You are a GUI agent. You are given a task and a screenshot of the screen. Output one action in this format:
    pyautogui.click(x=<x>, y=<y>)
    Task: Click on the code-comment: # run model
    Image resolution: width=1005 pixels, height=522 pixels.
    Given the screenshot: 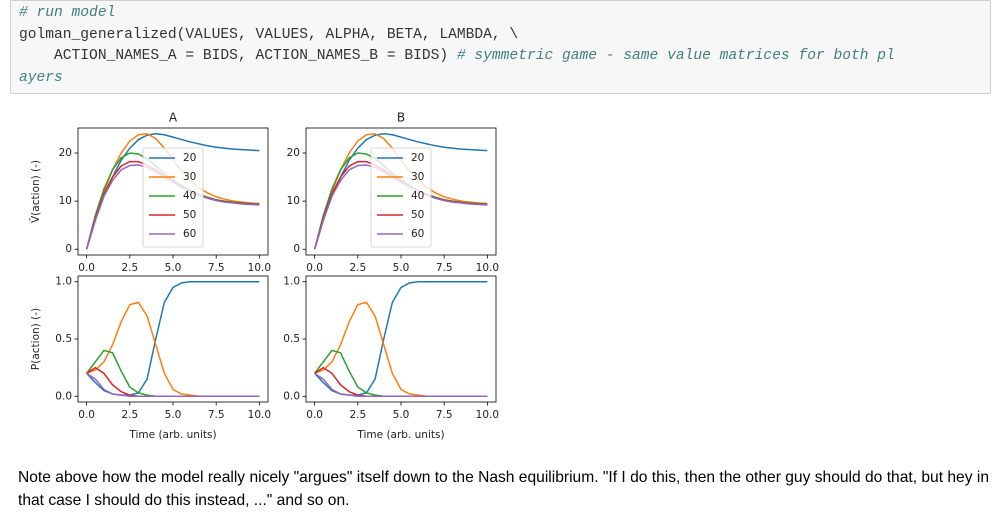 What is the action you would take?
    pyautogui.click(x=67, y=13)
    